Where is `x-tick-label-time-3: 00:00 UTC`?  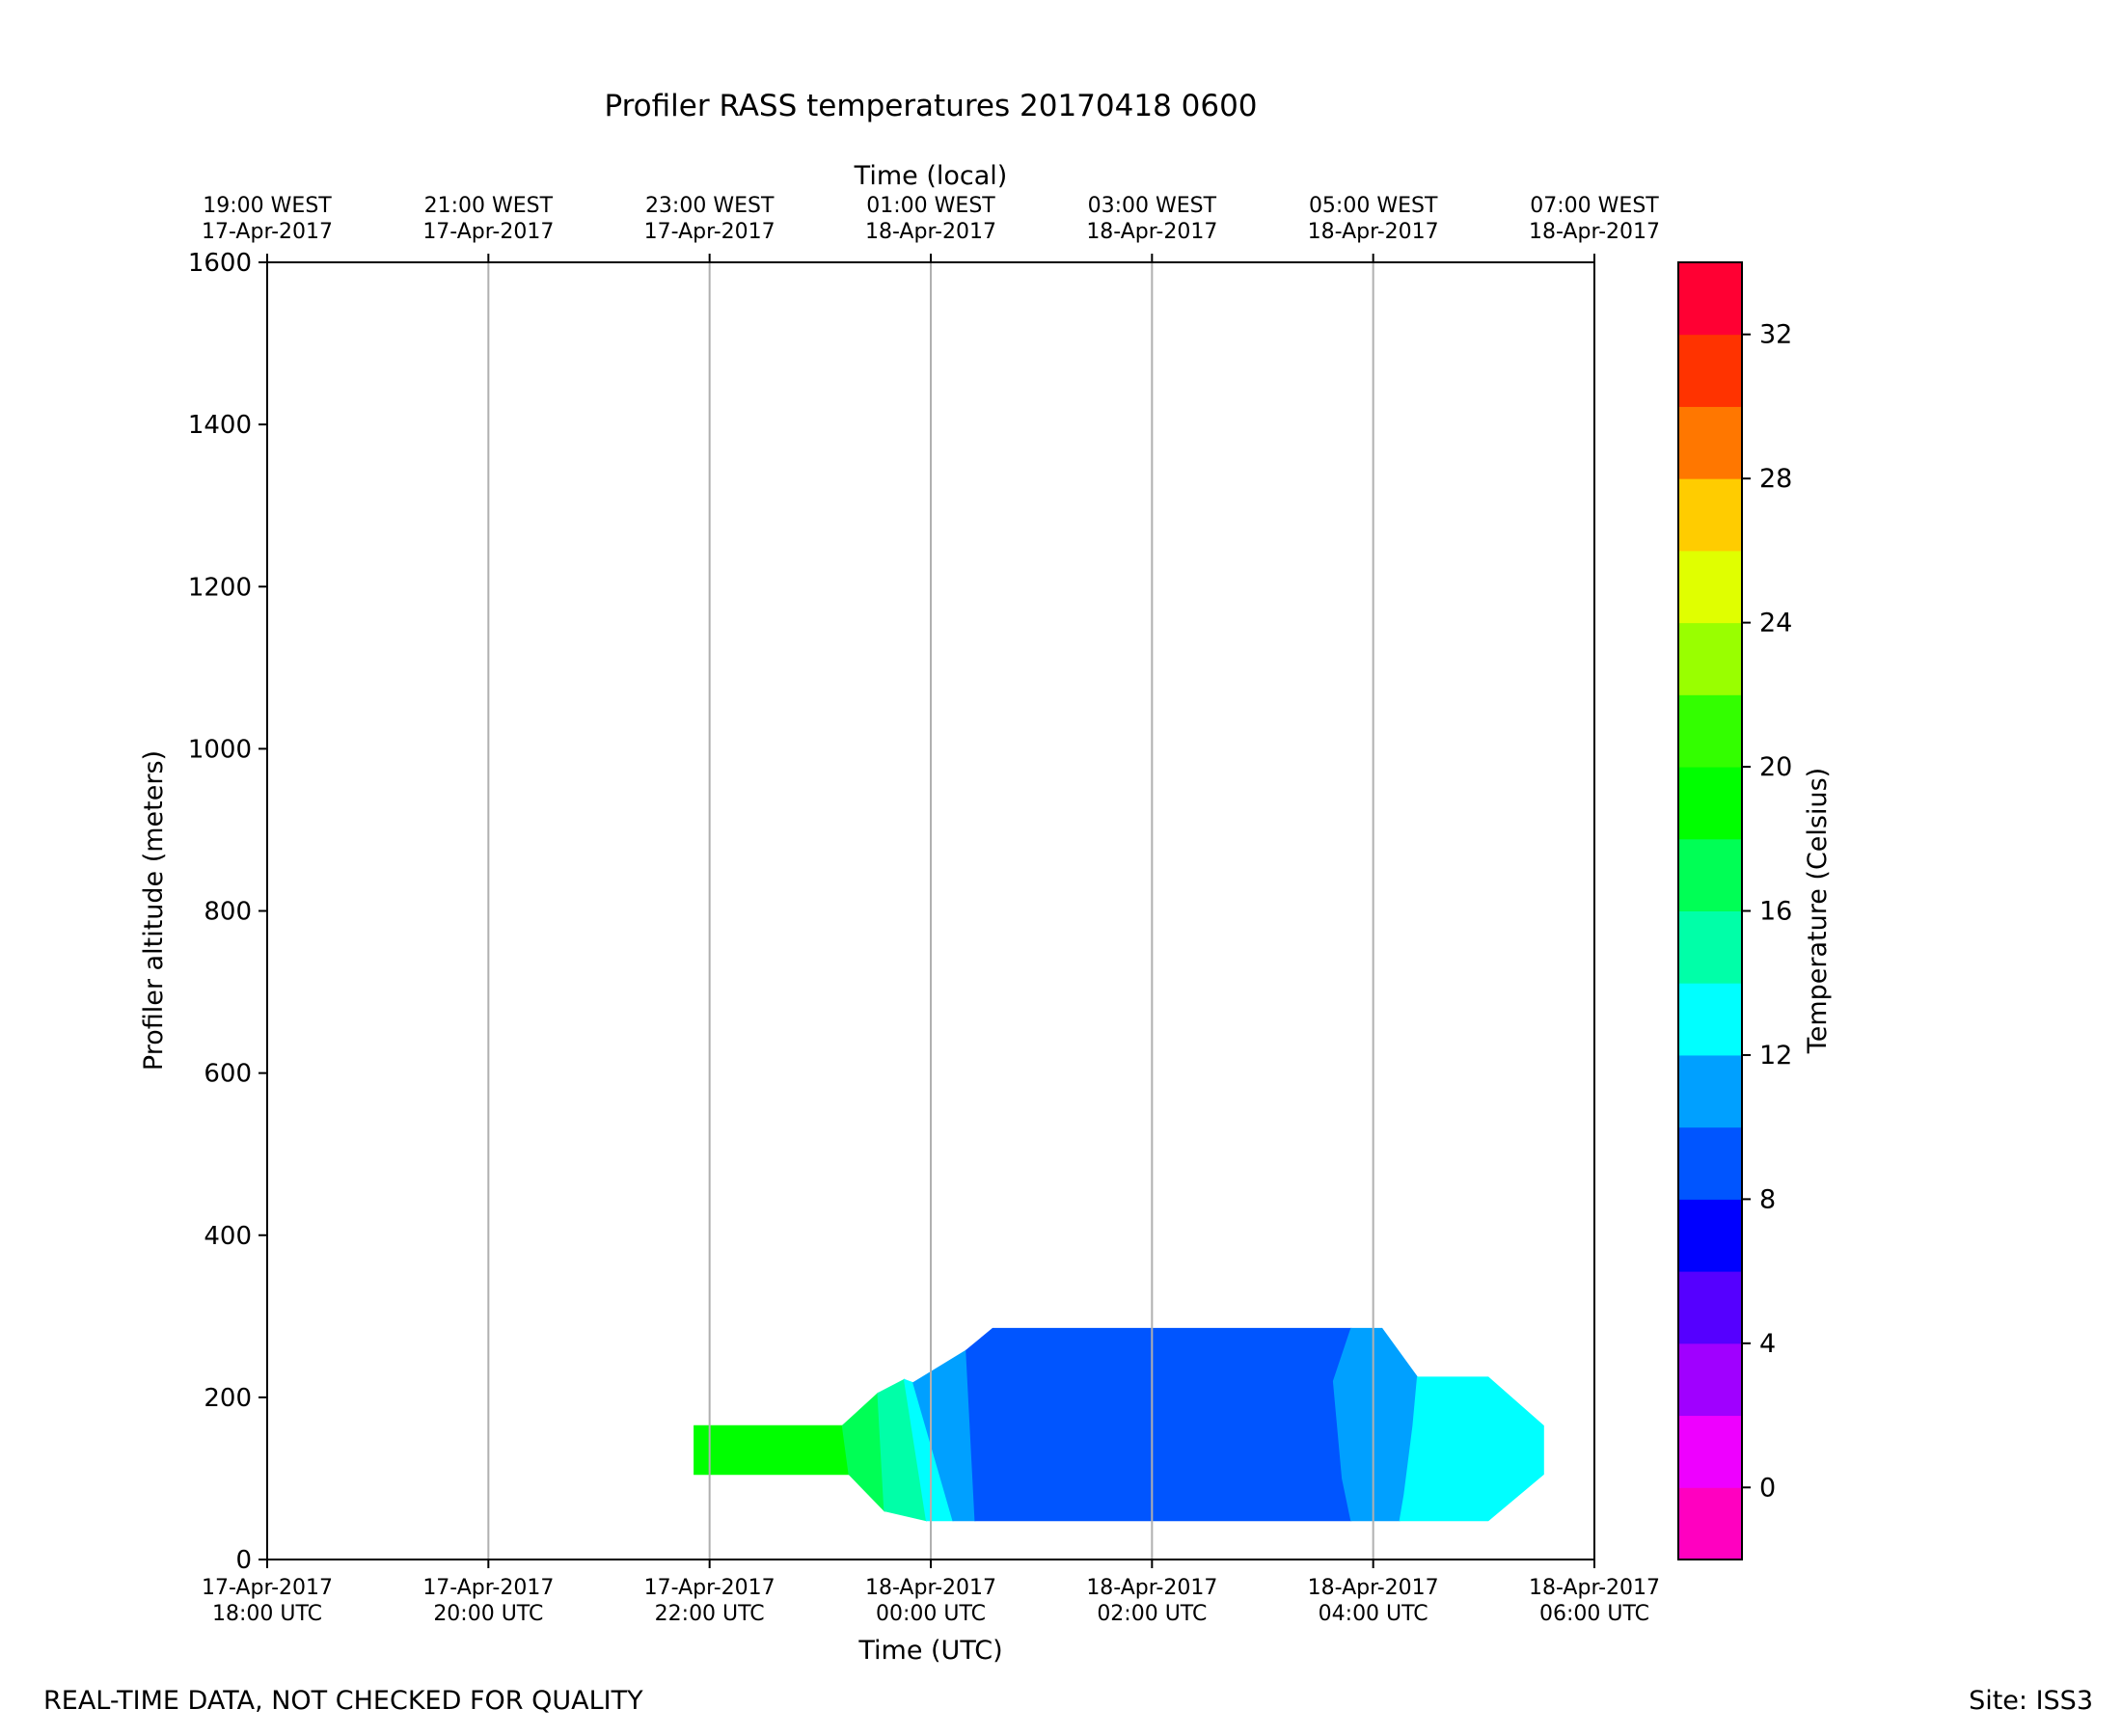
x-tick-label-time-3: 00:00 UTC is located at coordinates (931, 1614).